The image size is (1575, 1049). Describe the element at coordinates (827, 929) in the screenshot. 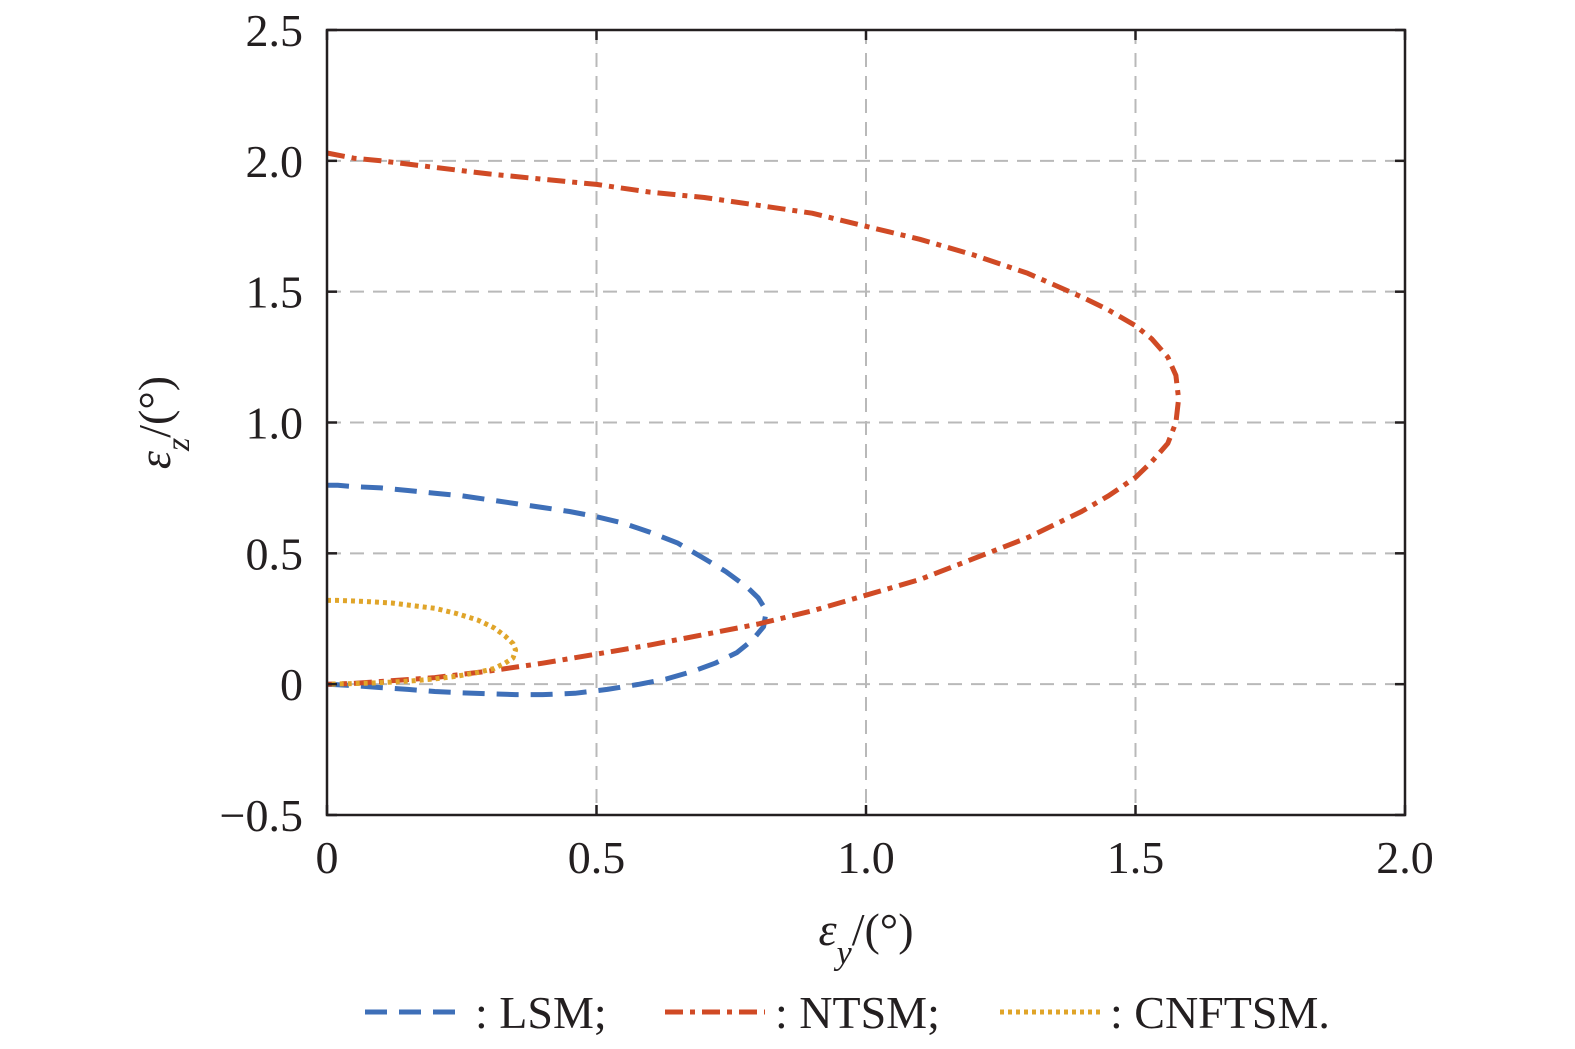

I see `x-axis-symbol: ε` at that location.